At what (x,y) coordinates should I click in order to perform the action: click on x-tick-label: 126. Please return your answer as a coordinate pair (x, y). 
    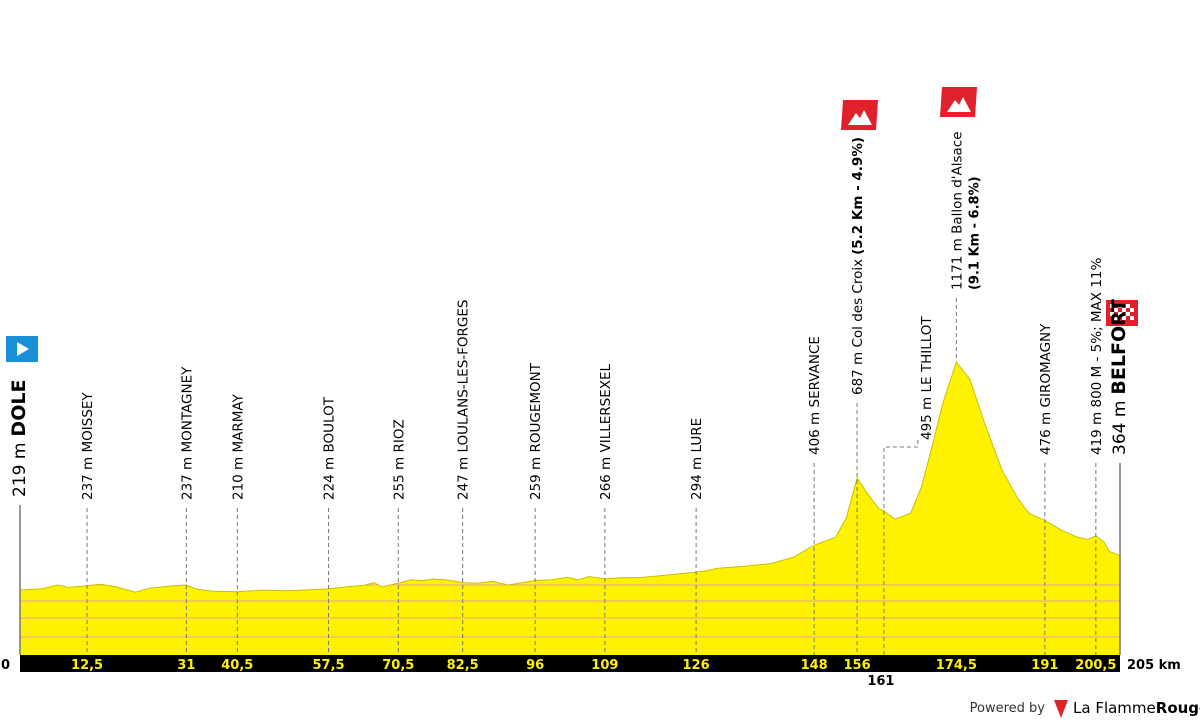
    Looking at the image, I should click on (696, 665).